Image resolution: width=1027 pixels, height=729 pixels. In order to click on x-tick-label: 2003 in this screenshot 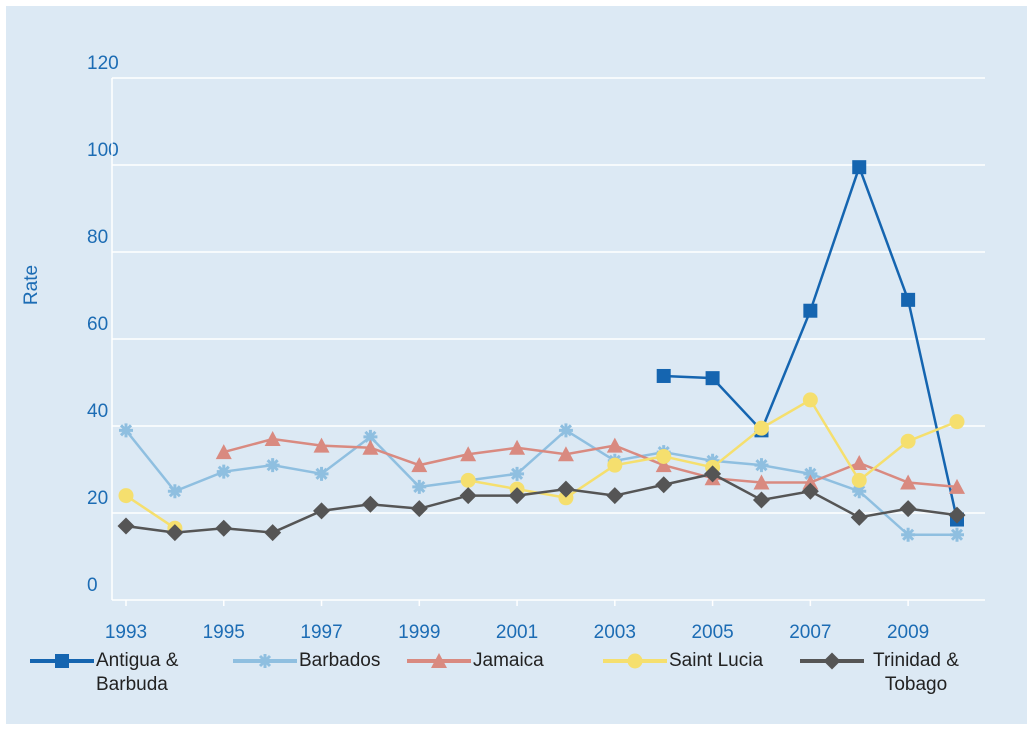, I will do `click(615, 632)`.